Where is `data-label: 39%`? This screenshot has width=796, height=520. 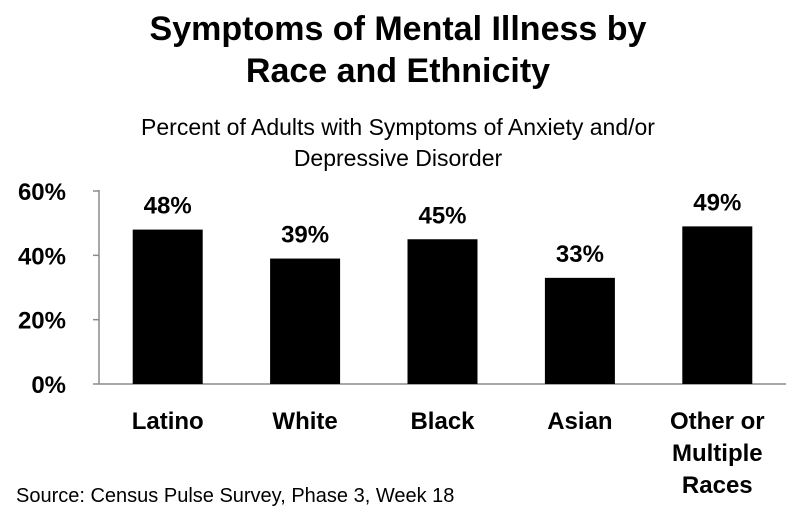
data-label: 39% is located at coordinates (305, 235).